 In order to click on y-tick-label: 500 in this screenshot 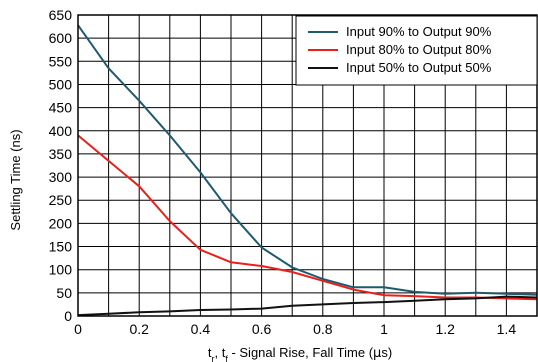, I will do `click(61, 84)`.